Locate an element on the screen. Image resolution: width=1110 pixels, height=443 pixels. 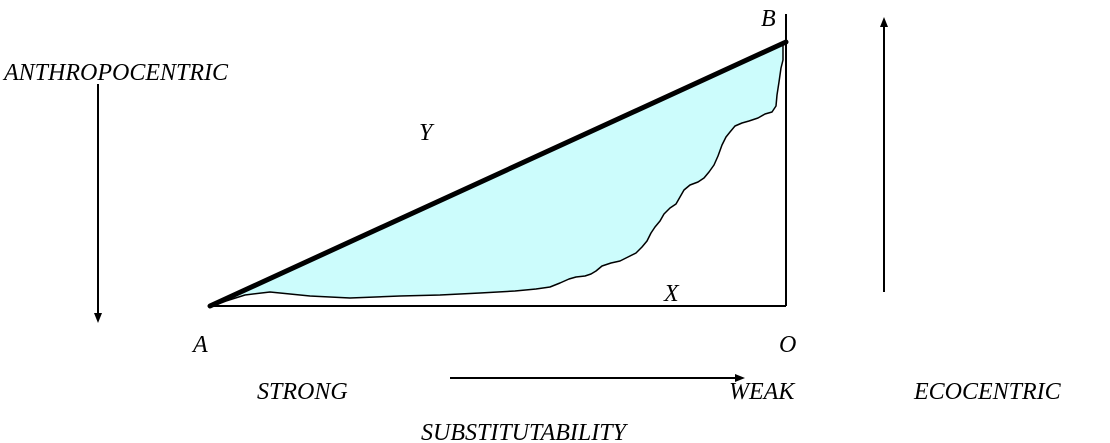
anthropocentric-label: ANTHROPOCENTRIC is located at coordinates (115, 73).